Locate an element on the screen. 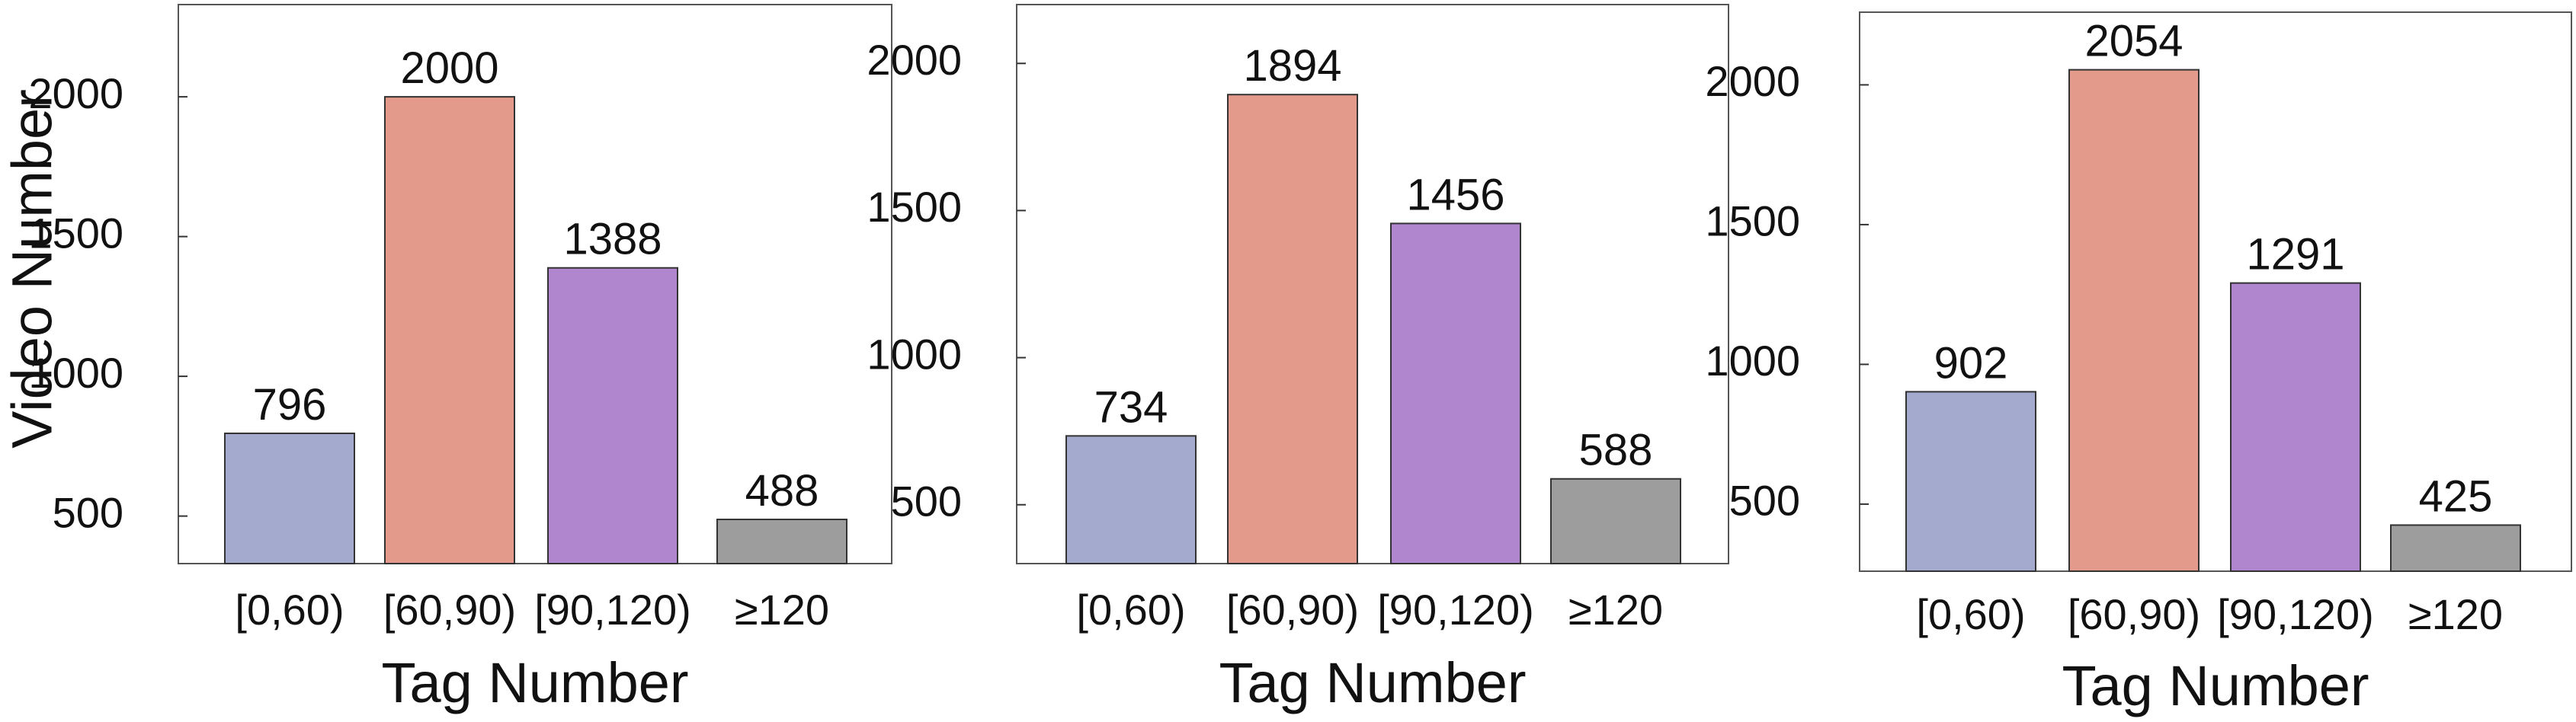 Image resolution: width=2576 pixels, height=722 pixels. y-axis-title: Video Number is located at coordinates (32, 269).